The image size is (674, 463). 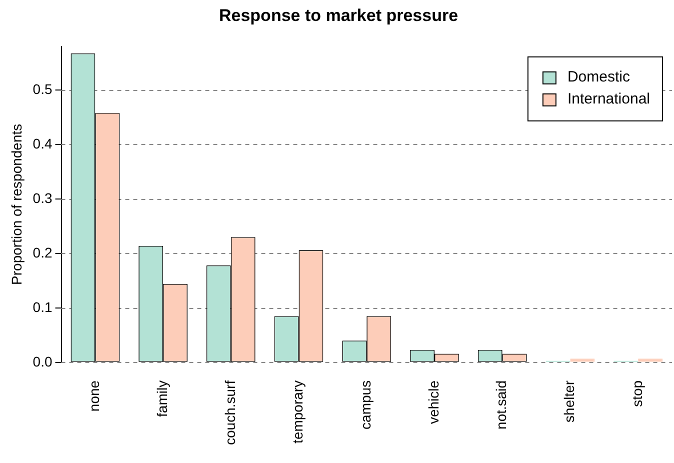 What do you see at coordinates (569, 401) in the screenshot?
I see `x-tick-label: shelter` at bounding box center [569, 401].